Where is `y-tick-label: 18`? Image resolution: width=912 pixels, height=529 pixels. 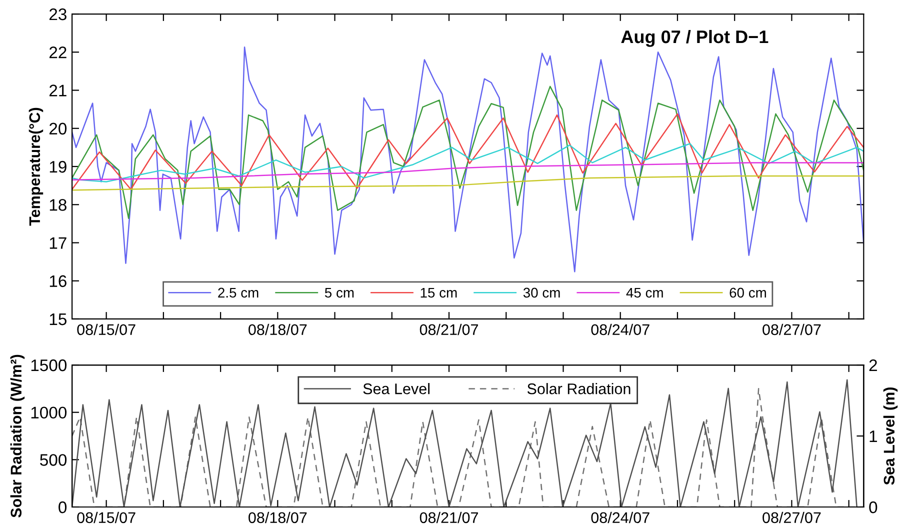
y-tick-label: 18 is located at coordinates (58, 205).